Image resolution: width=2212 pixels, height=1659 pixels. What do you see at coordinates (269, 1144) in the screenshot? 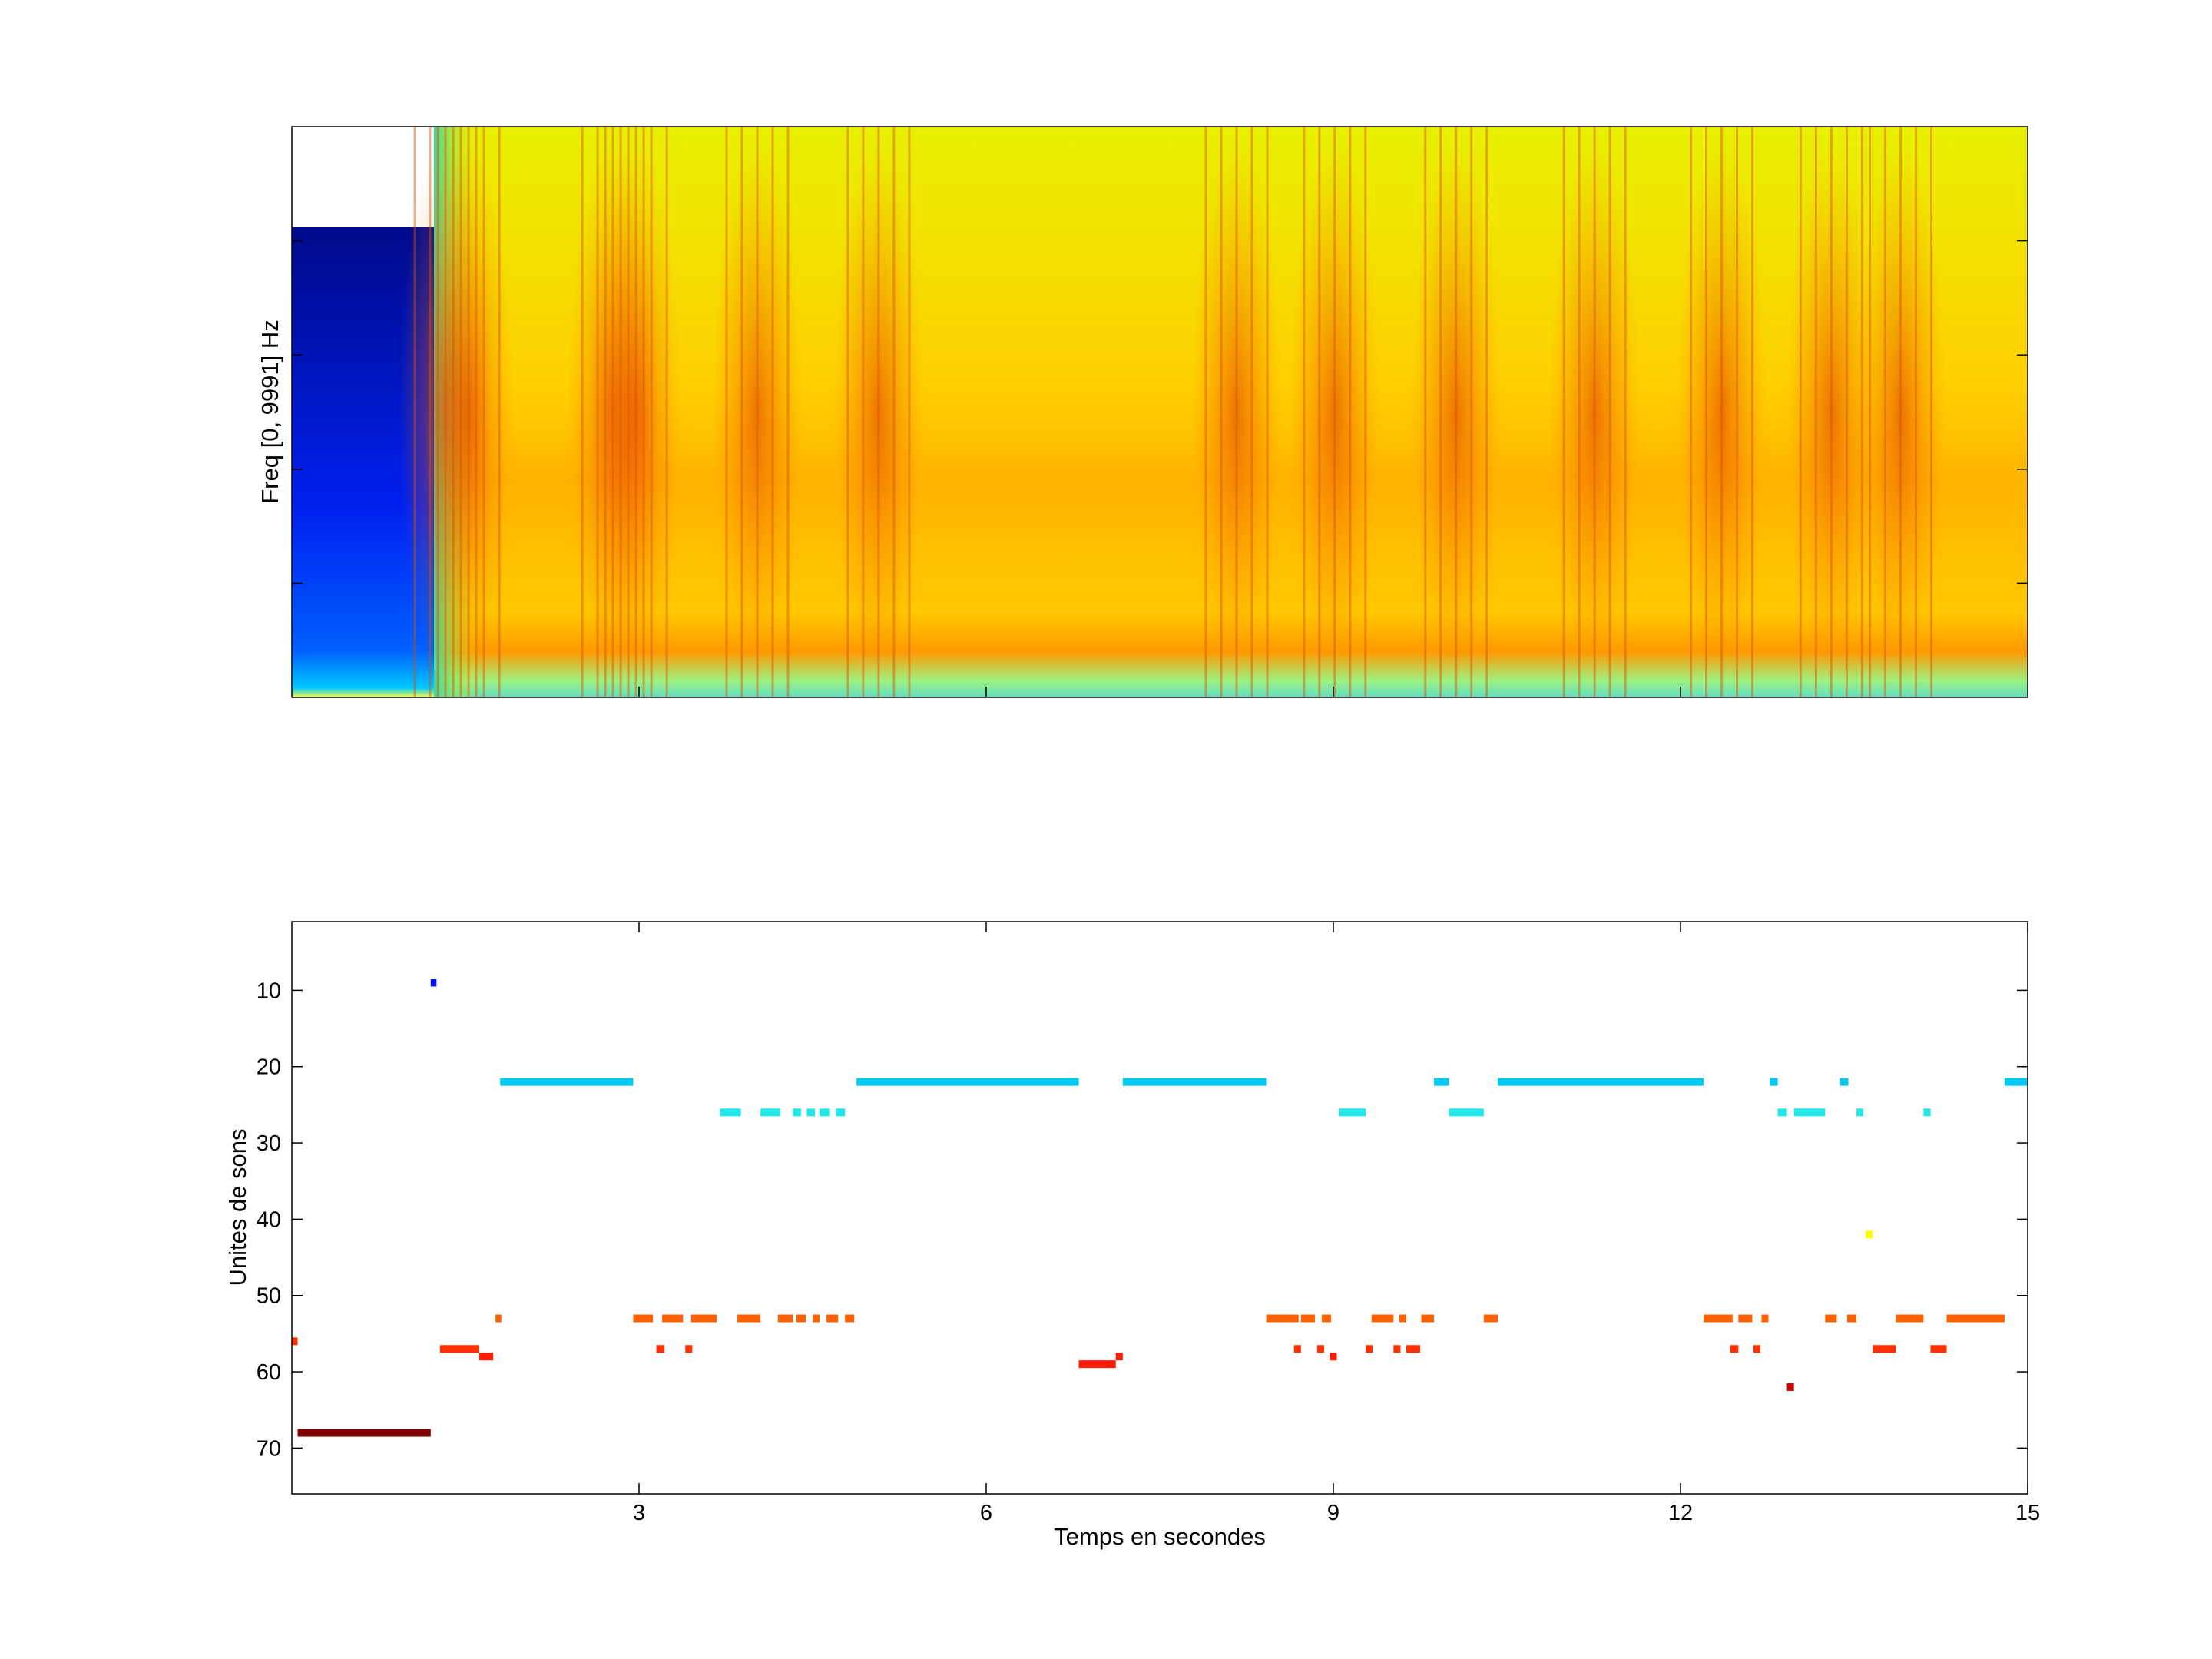
I see `units-ytick-label-30: 30` at bounding box center [269, 1144].